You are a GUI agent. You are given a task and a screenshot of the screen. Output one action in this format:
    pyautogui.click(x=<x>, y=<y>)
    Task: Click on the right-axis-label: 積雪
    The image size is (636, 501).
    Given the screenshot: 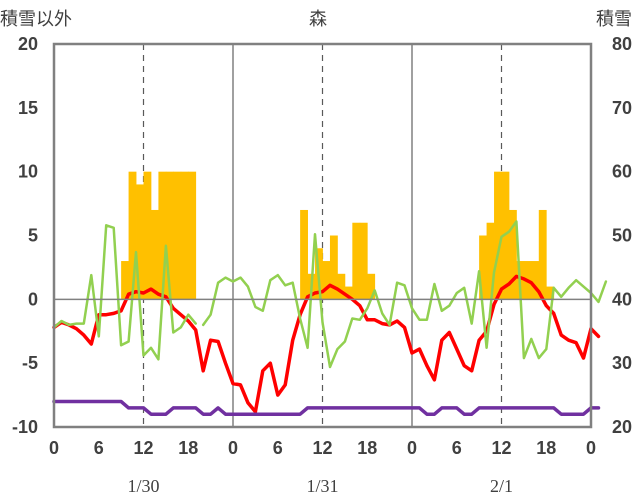 What is the action you would take?
    pyautogui.click(x=614, y=19)
    